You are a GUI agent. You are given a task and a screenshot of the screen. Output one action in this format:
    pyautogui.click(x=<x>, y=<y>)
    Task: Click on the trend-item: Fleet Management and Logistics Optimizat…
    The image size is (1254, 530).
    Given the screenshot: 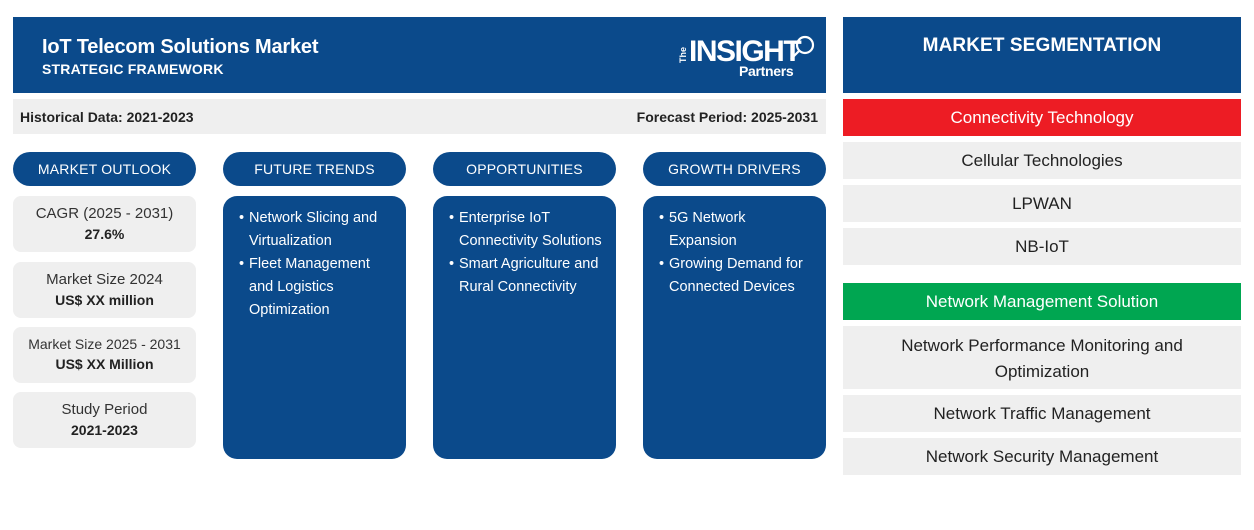 What is the action you would take?
    pyautogui.click(x=317, y=287)
    